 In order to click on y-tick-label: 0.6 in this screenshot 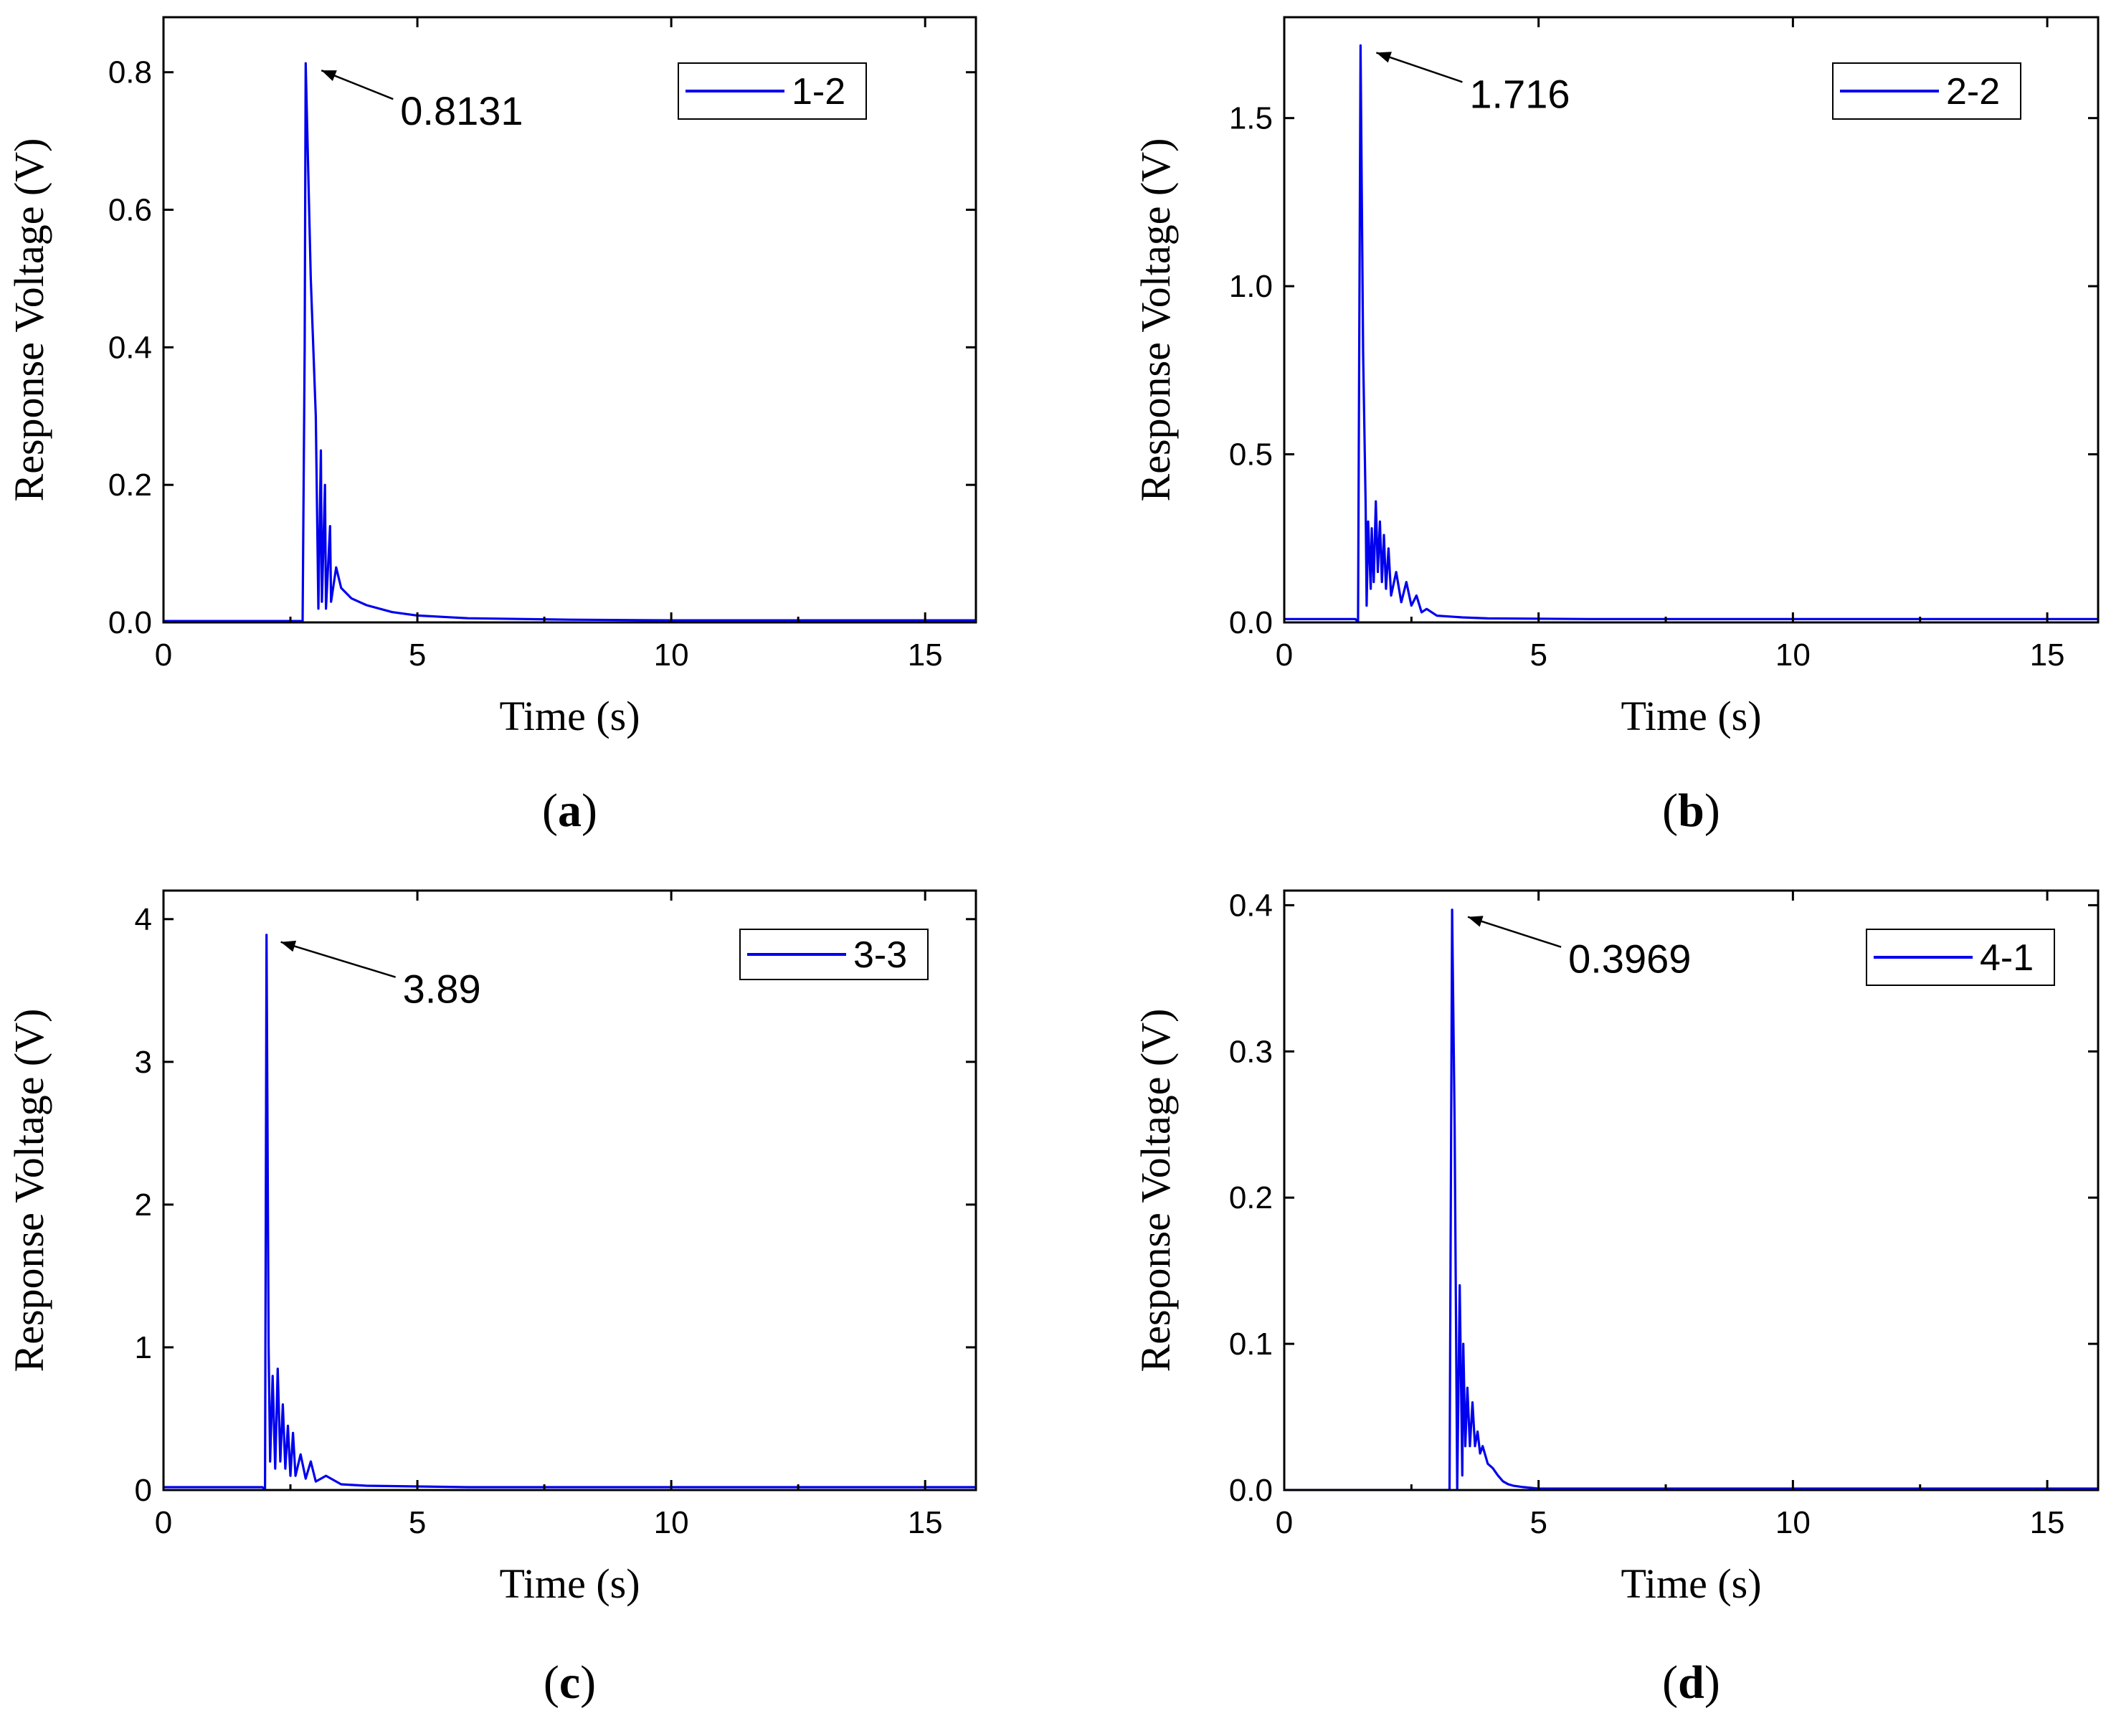, I will do `click(130, 211)`.